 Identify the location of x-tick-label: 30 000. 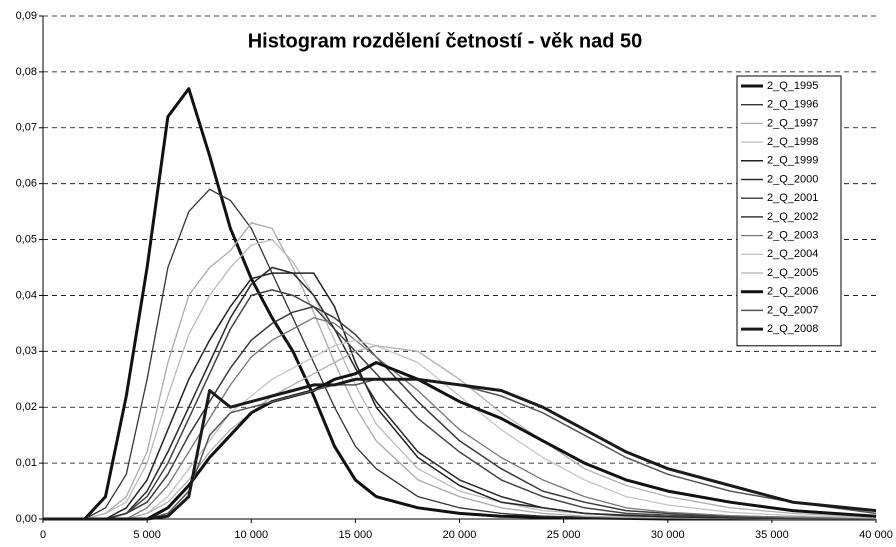
(668, 535).